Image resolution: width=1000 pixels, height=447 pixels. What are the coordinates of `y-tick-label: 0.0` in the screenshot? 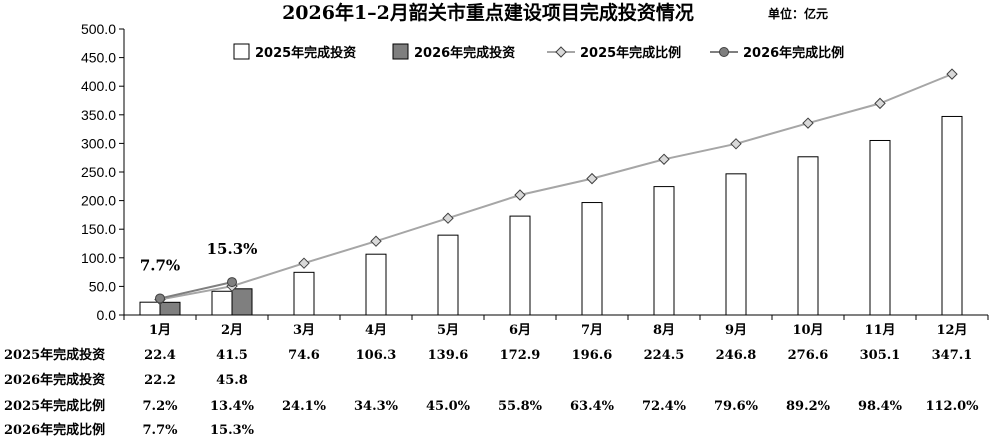 It's located at (107, 315).